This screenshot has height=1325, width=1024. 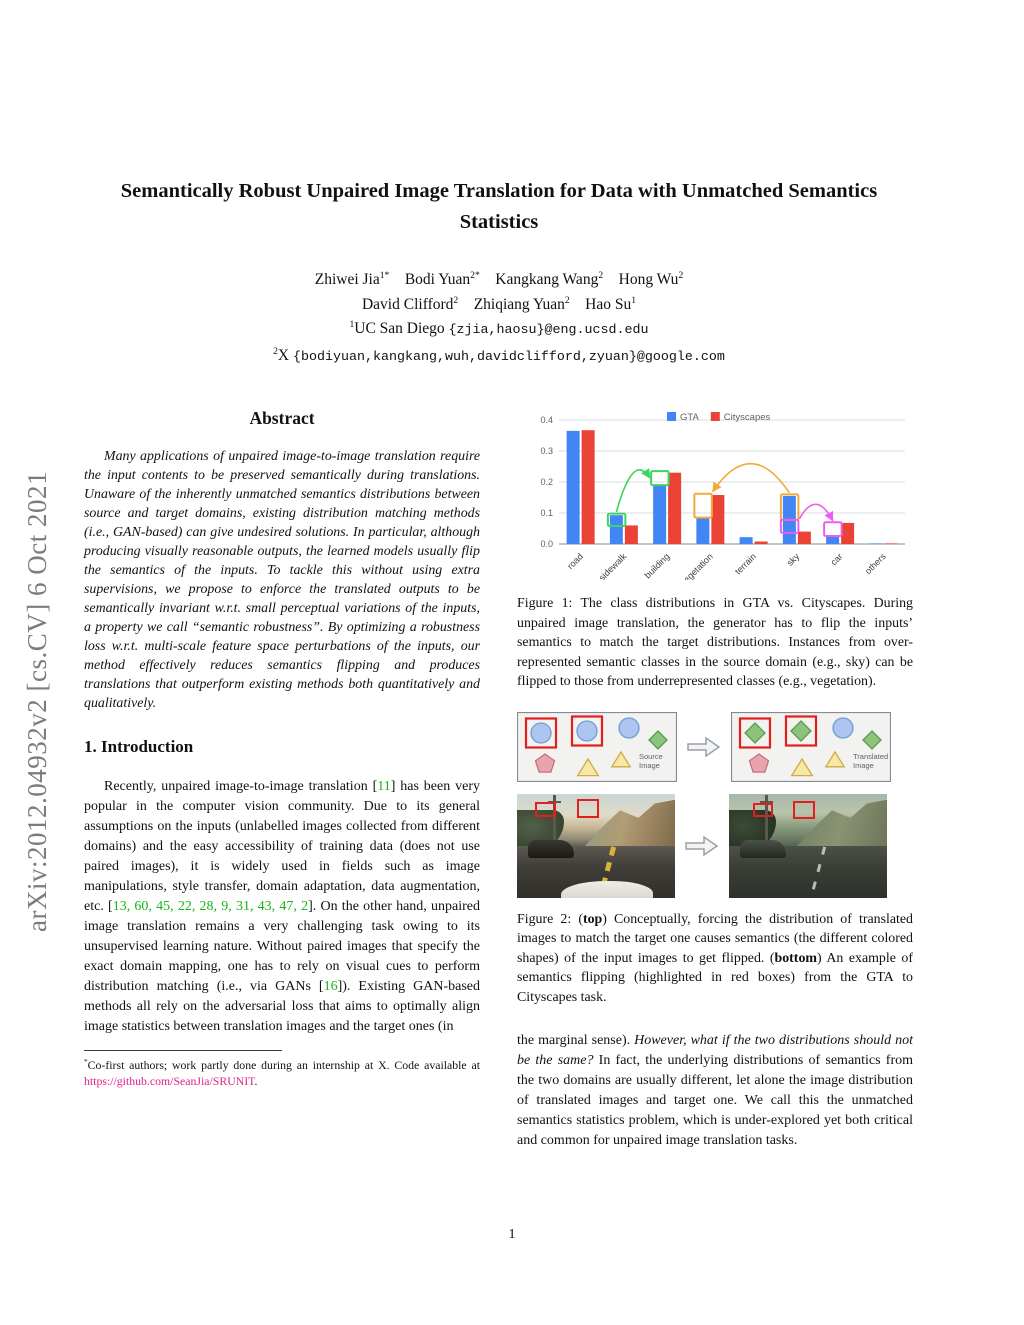 I want to click on svg-text: sky, so click(x=793, y=559).